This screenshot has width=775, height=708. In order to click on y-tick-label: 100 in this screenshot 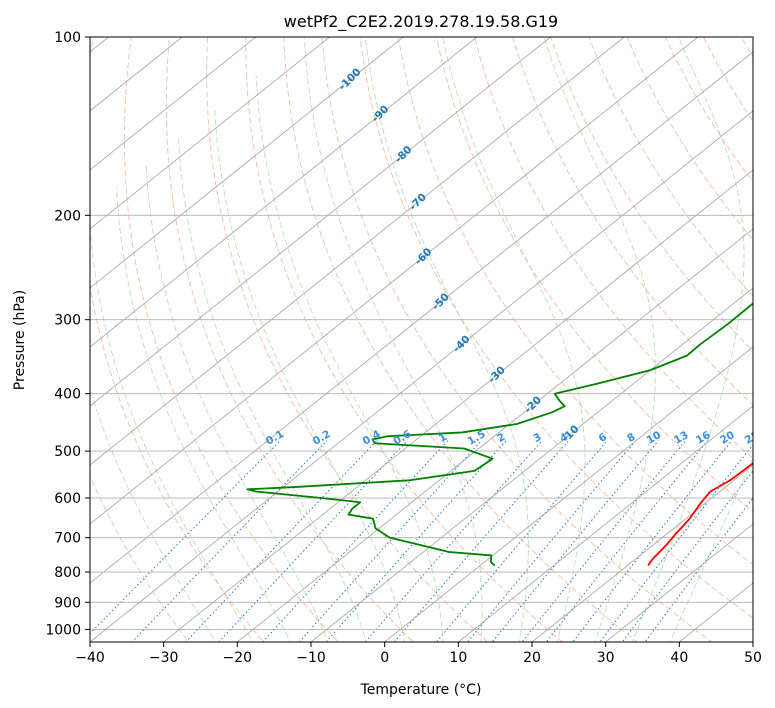, I will do `click(67, 38)`.